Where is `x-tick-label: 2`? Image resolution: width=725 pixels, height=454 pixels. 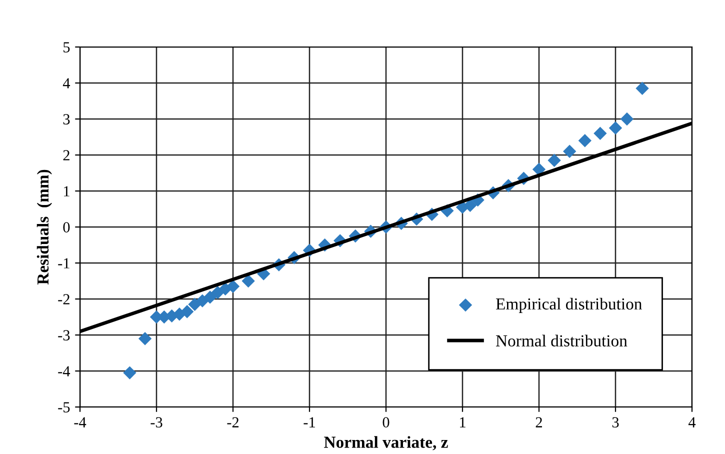 x-tick-label: 2 is located at coordinates (539, 422).